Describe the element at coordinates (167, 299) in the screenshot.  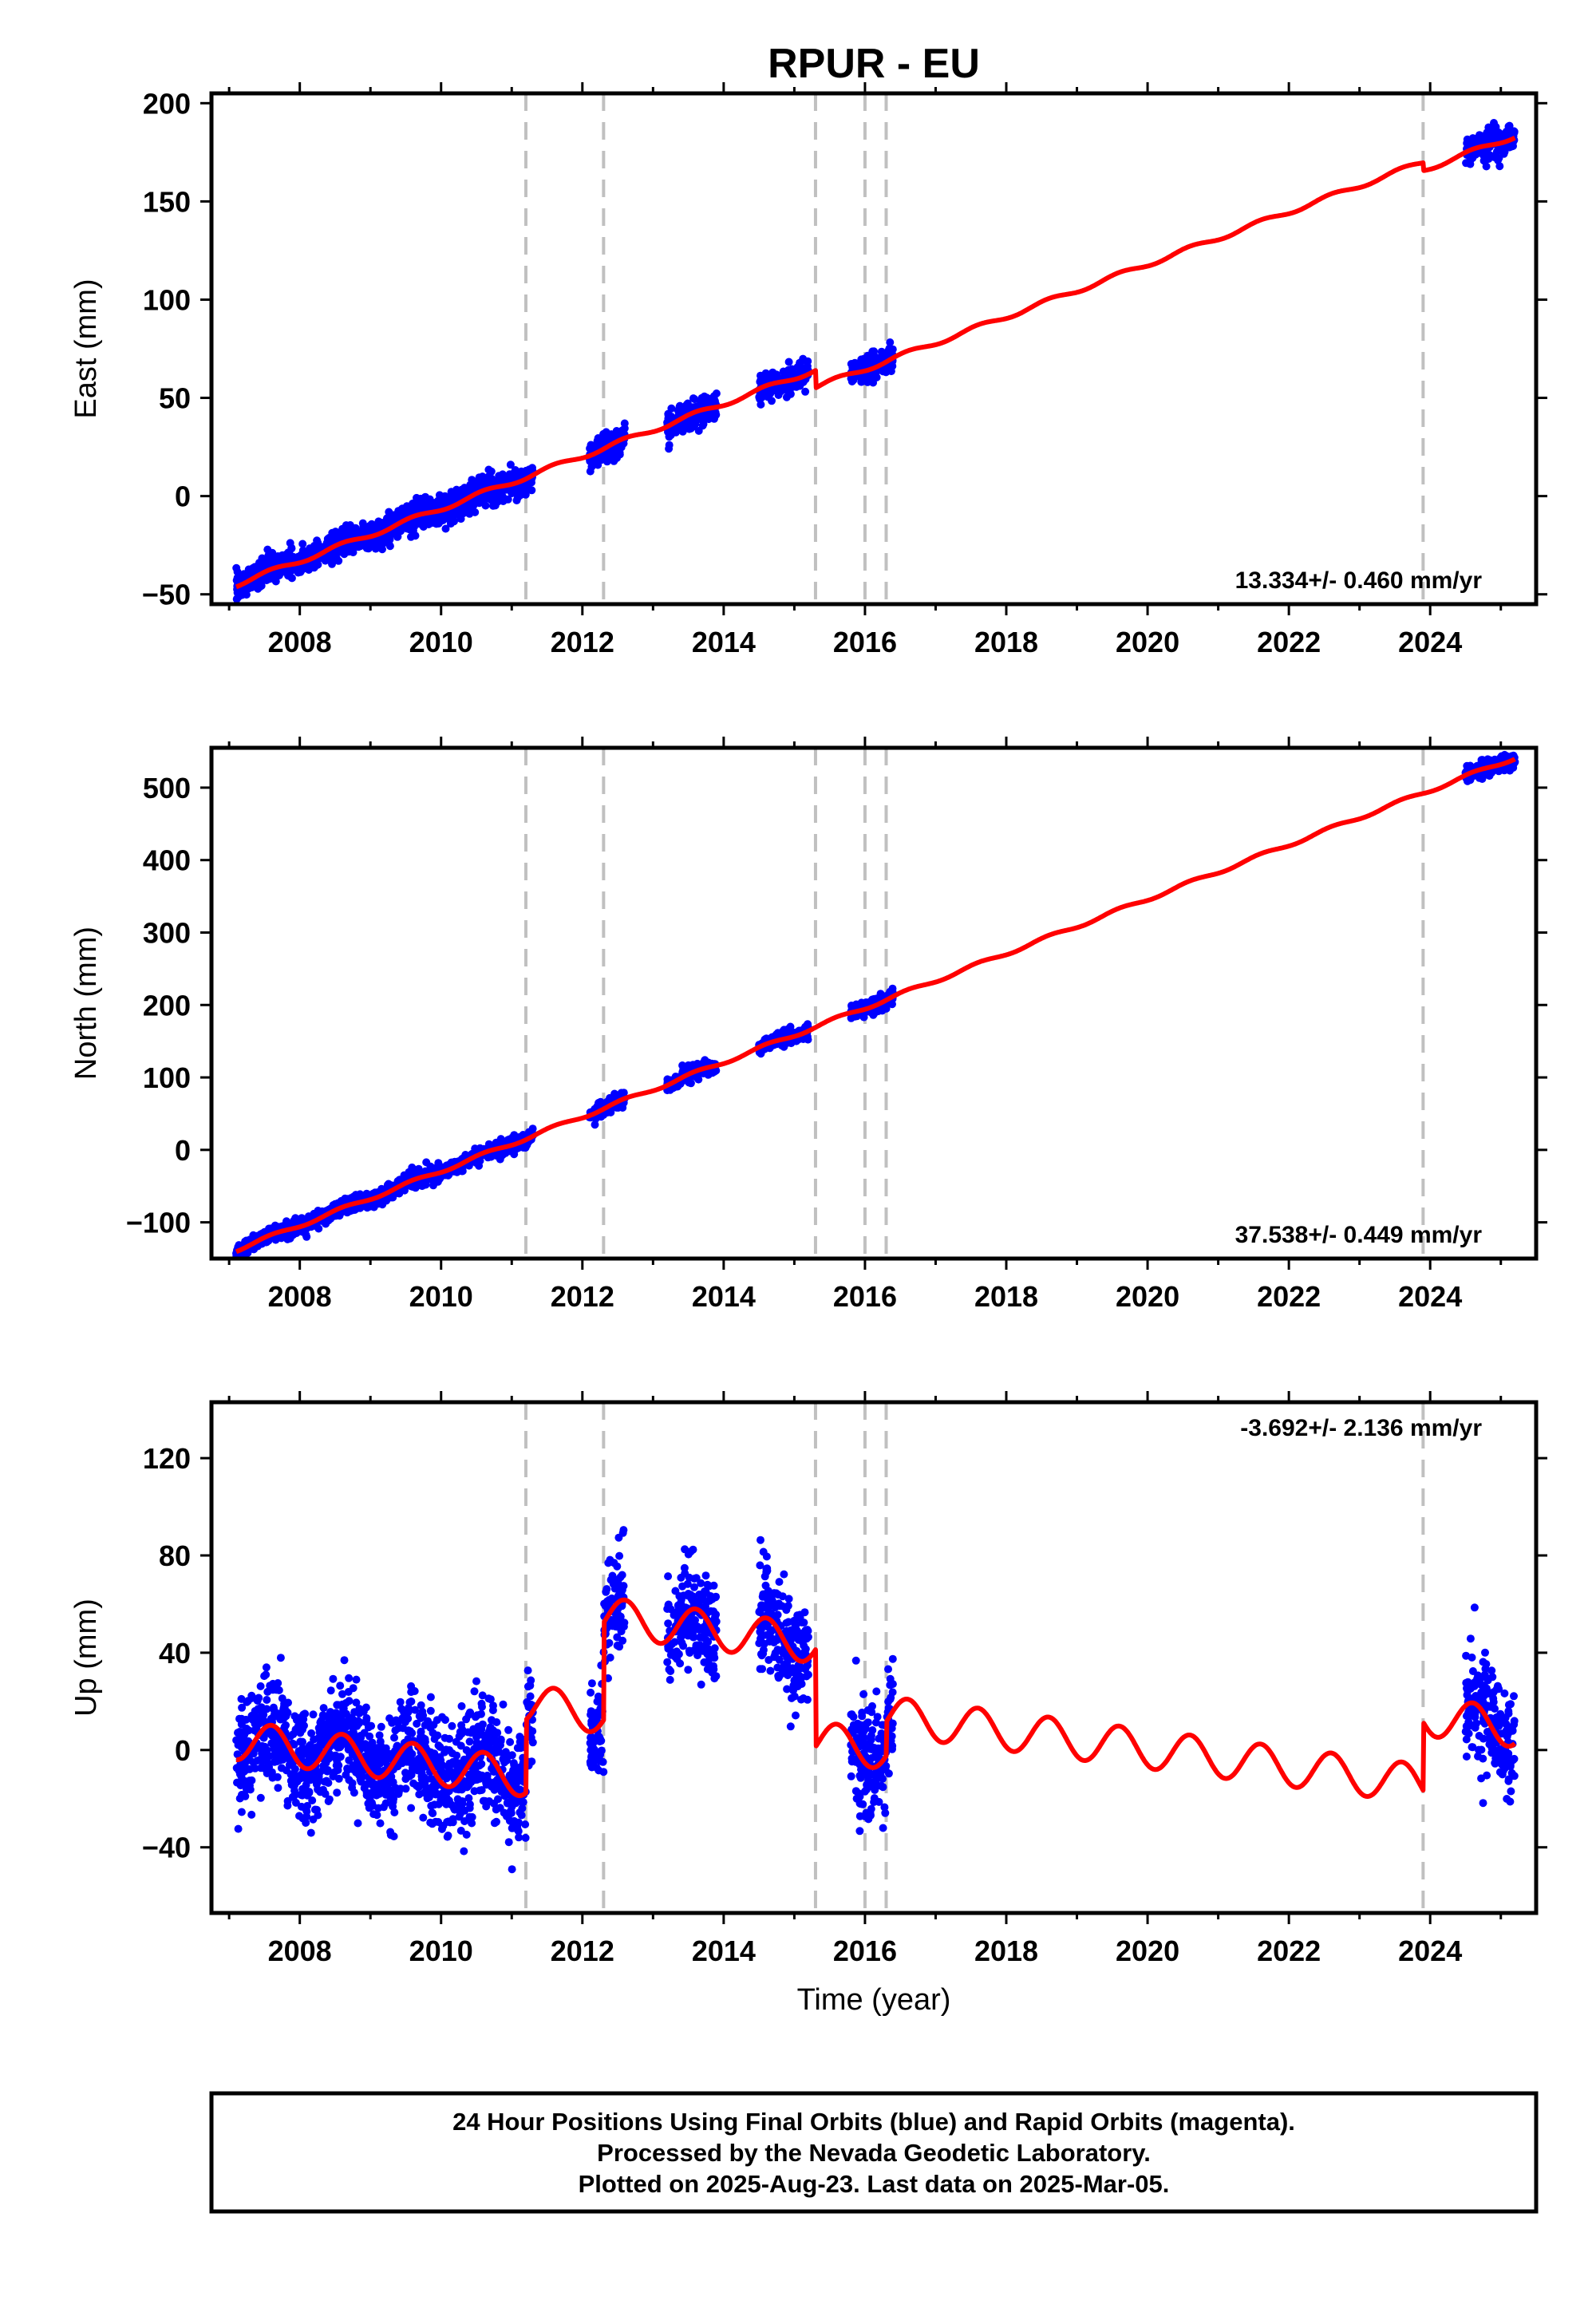
I see `y-tick-label: 100` at that location.